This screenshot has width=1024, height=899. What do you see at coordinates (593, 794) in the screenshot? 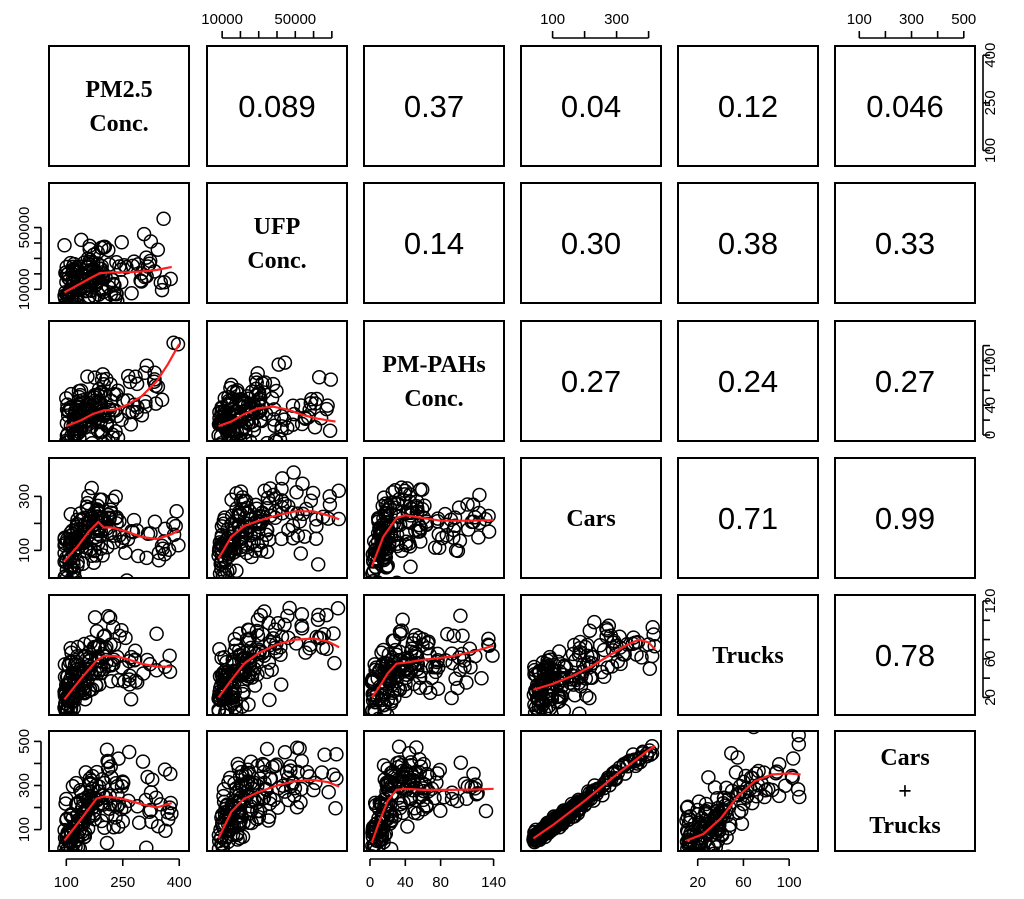
I see `scatter-points` at bounding box center [593, 794].